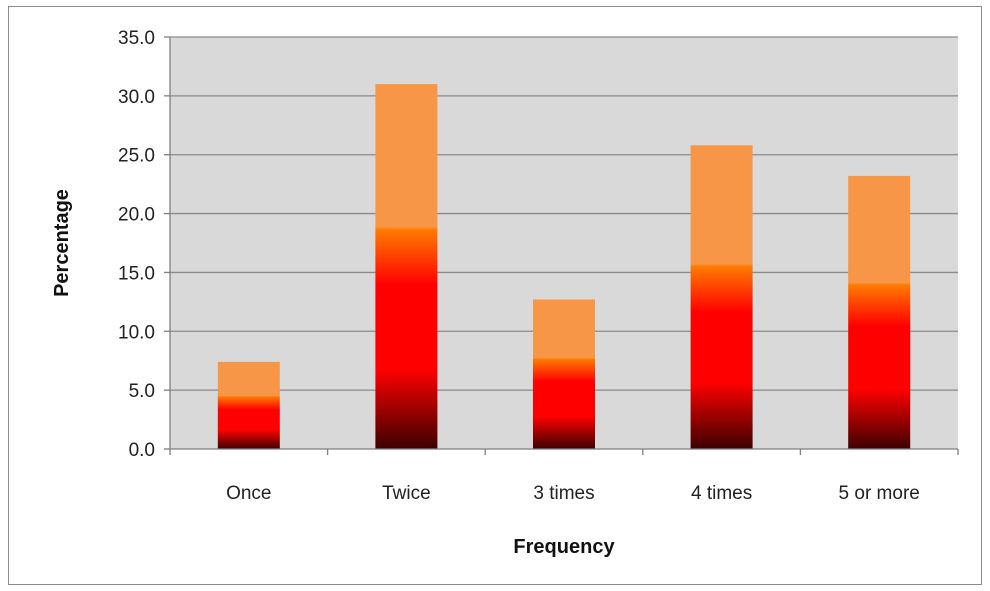 The width and height of the screenshot is (990, 591). Describe the element at coordinates (136, 244) in the screenshot. I see `y-tick-labels: 0.0 5.0 10.0 15.0 20.0 25.0 30.0 35.0` at that location.